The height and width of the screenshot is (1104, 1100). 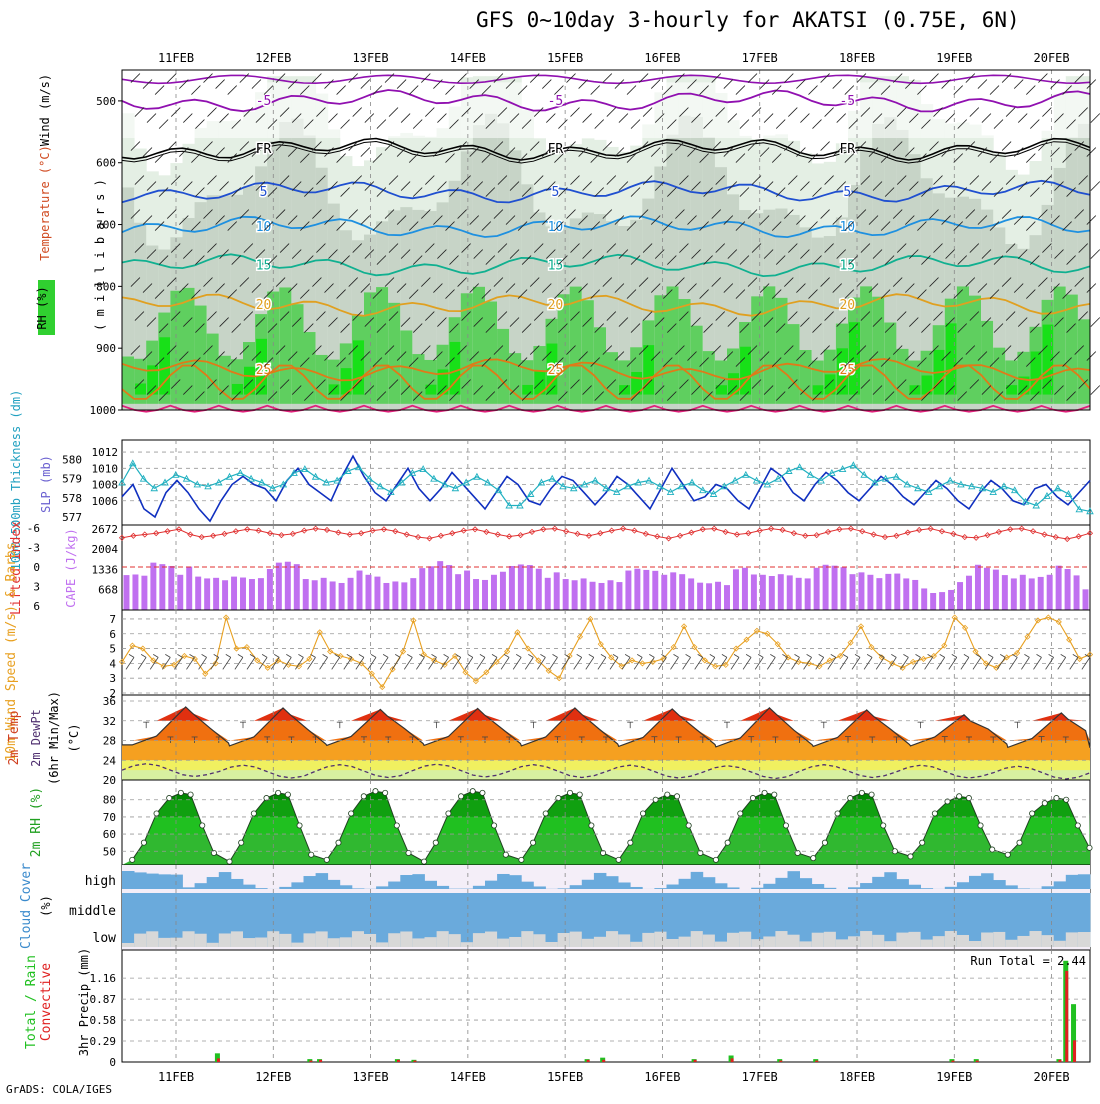 What do you see at coordinates (106, 348) in the screenshot?
I see `pressure-tick: 900` at bounding box center [106, 348].